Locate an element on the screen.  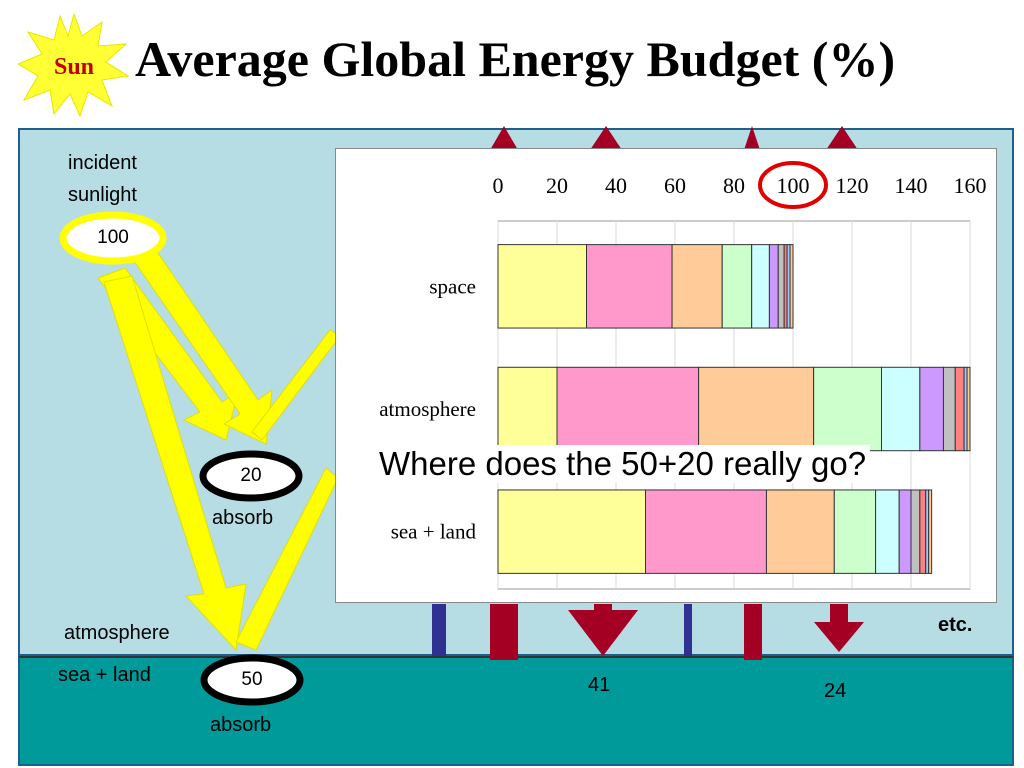
sea-land-region-label: sea + land is located at coordinates (104, 675).